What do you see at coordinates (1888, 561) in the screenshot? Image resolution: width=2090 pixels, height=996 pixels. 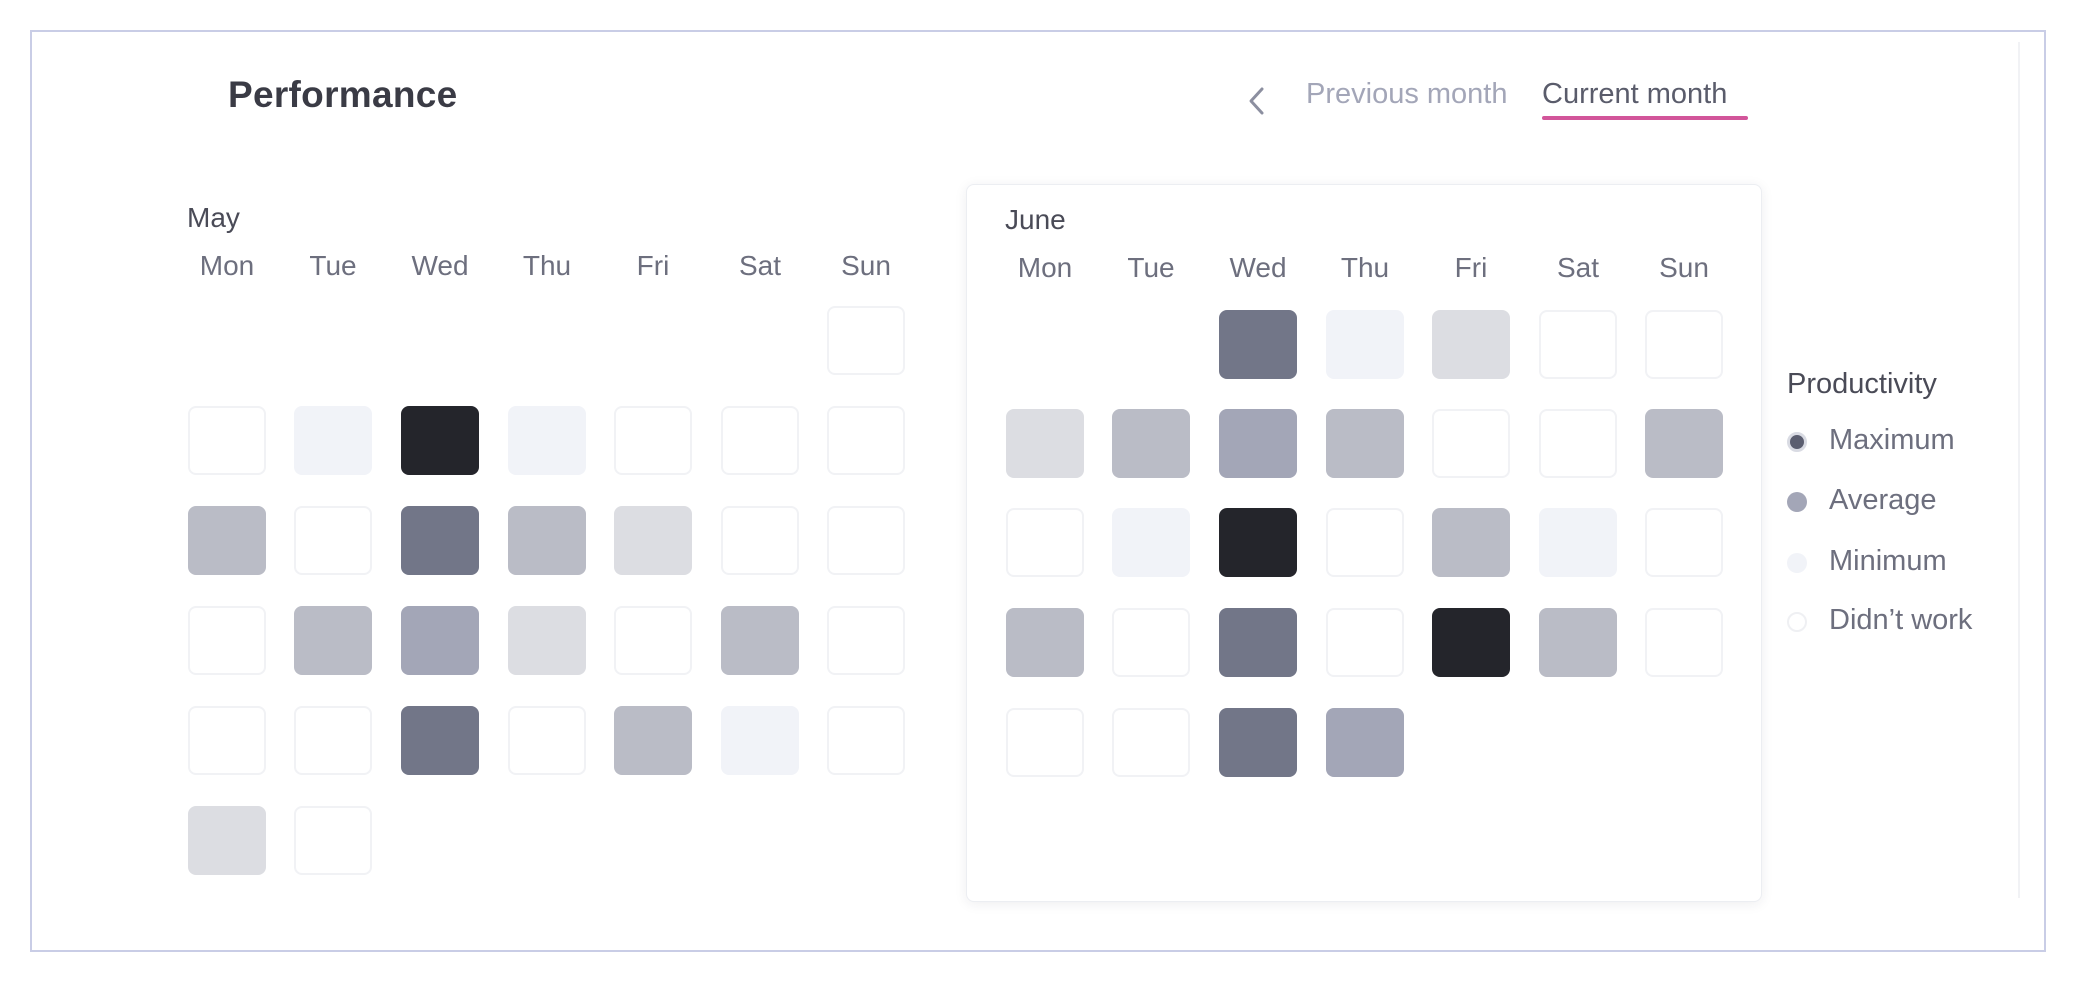 I see `legend-label: Minimum` at bounding box center [1888, 561].